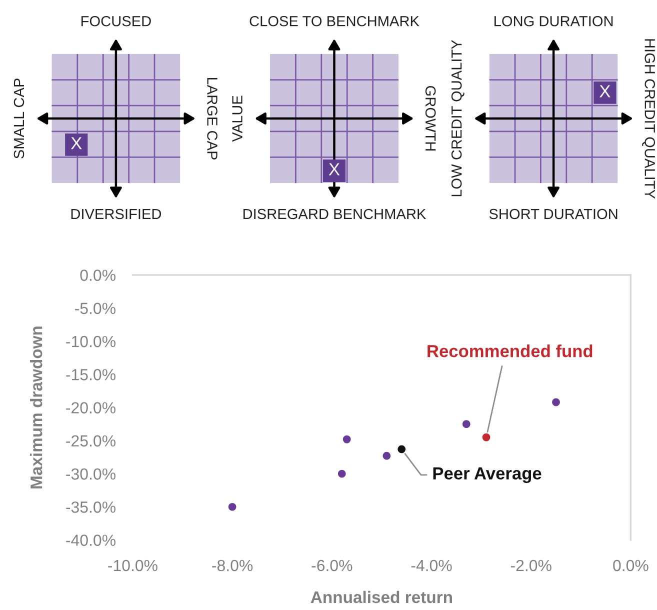  I want to click on y-tick-label: -15.0%, so click(91, 374).